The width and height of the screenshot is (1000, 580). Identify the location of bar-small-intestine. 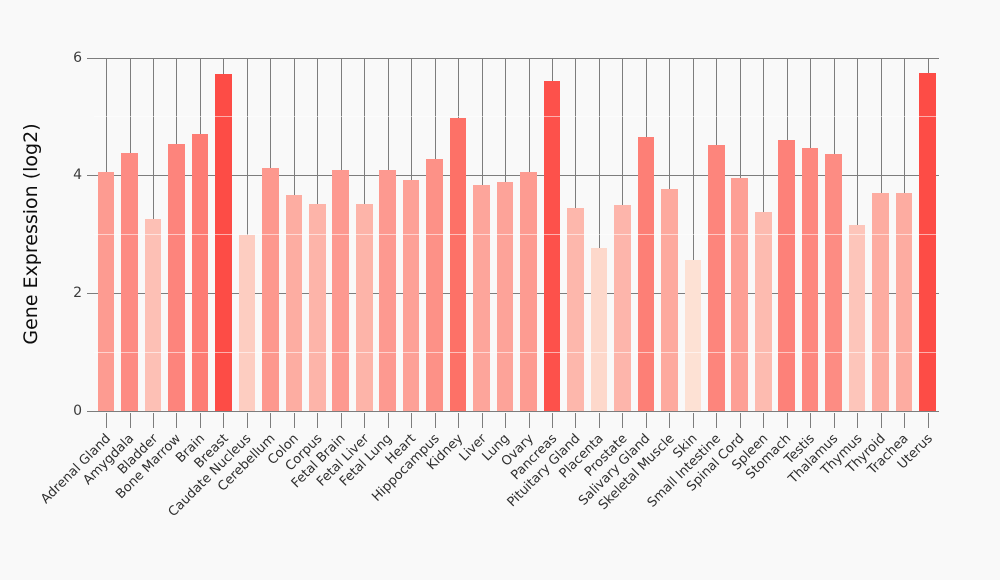
(716, 277).